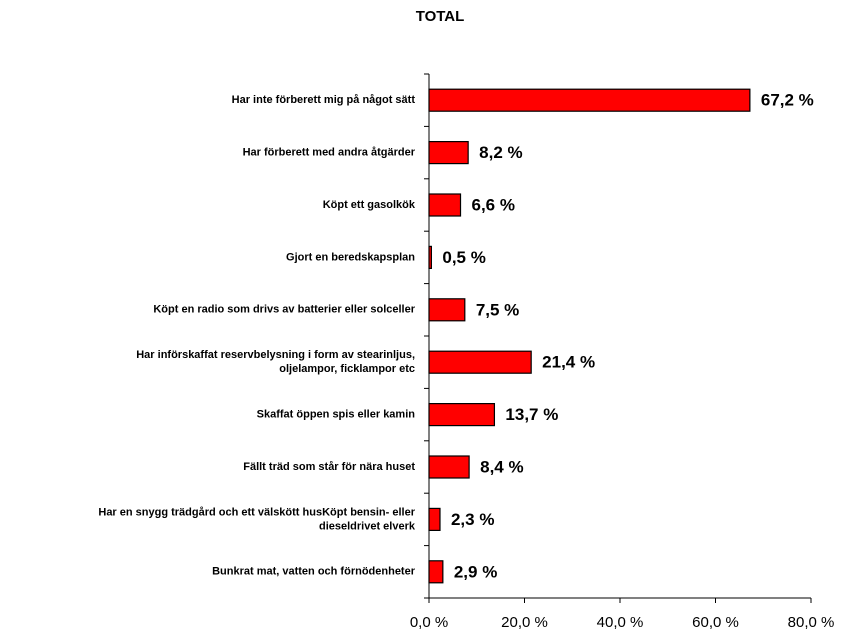 This screenshot has width=841, height=634. Describe the element at coordinates (440, 16) in the screenshot. I see `chart-title: TOTAL` at that location.